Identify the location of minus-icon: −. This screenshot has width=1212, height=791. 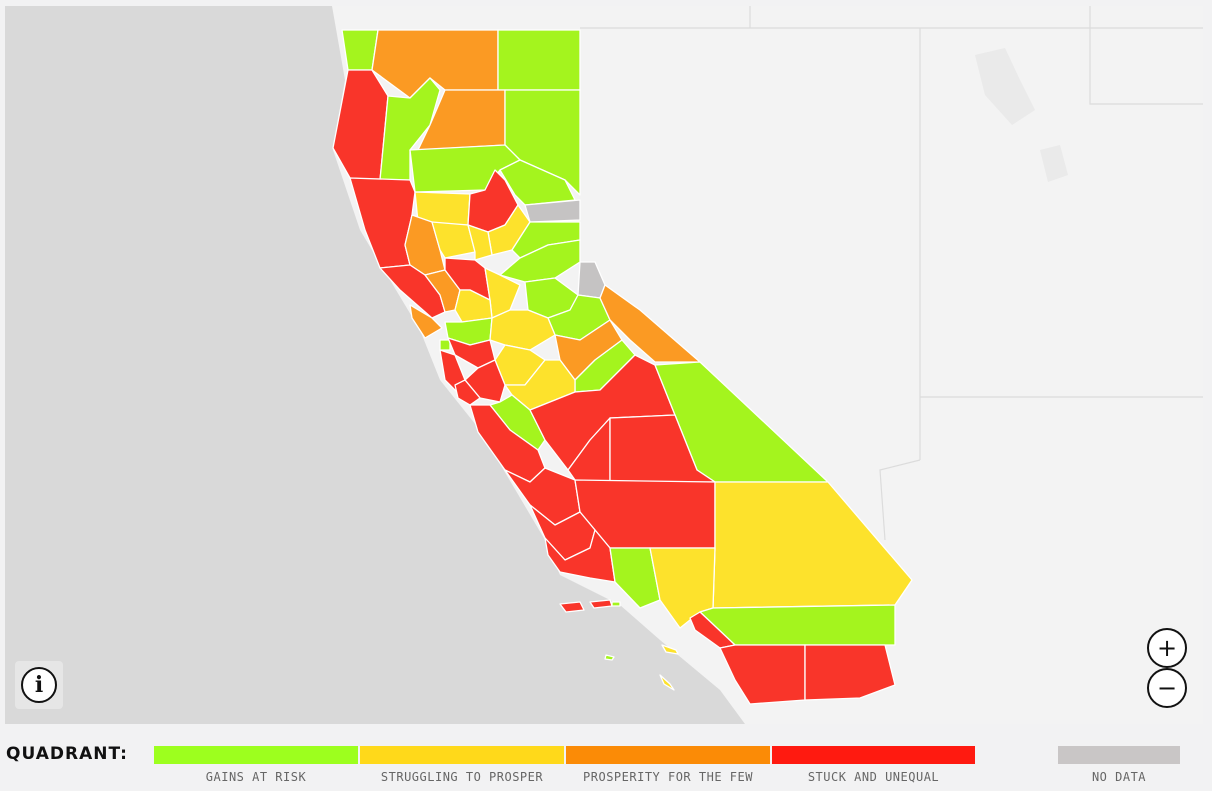
(1167, 688).